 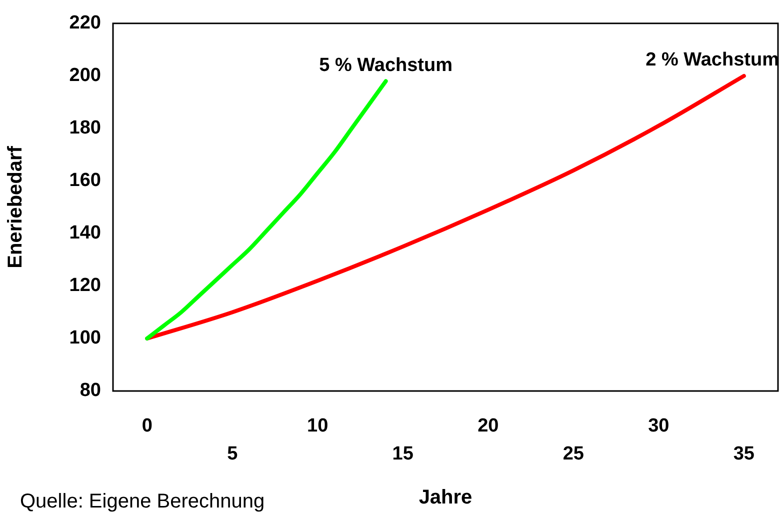 I want to click on x2-tick-label: 35, so click(x=744, y=454).